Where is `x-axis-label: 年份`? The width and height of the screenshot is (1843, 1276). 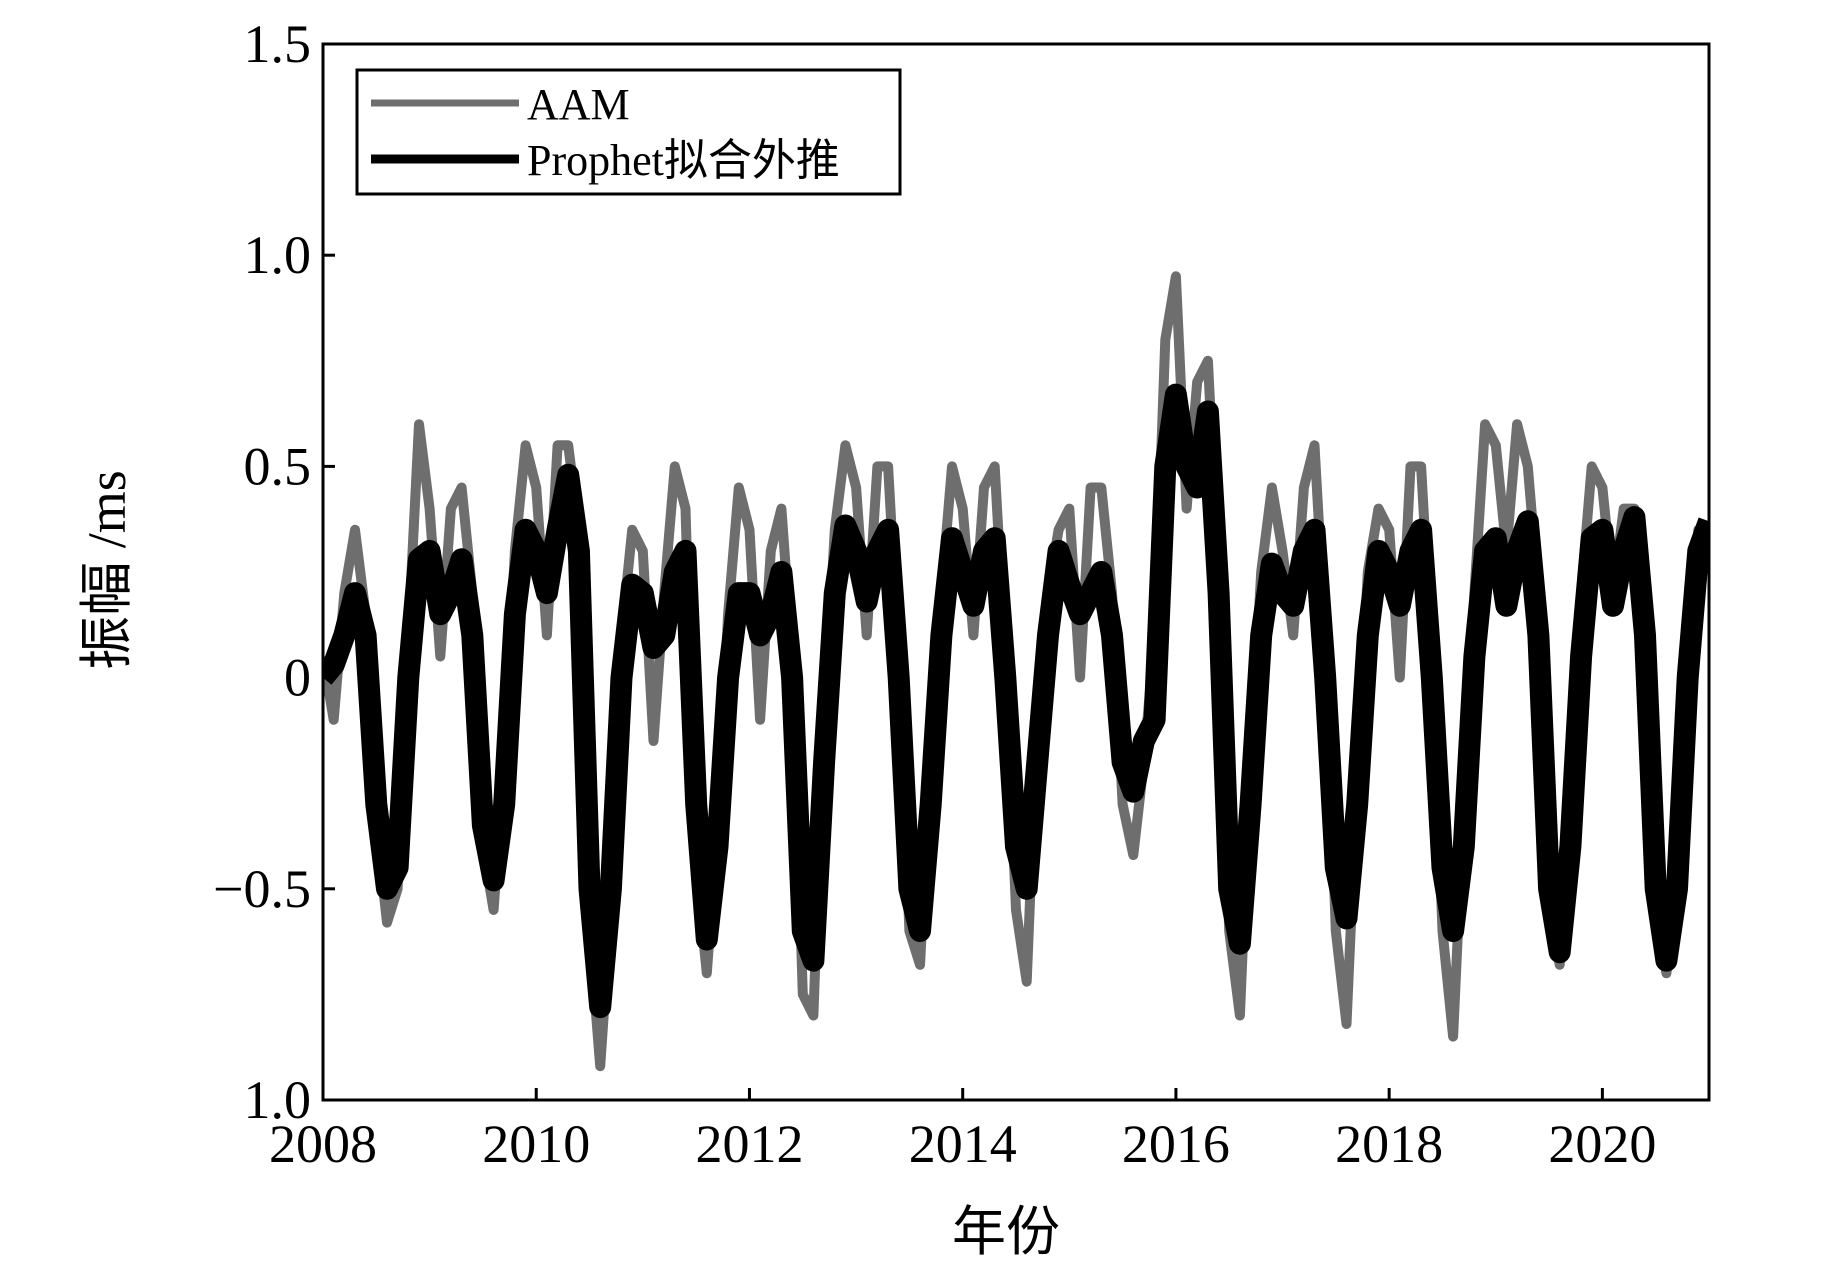 x-axis-label: 年份 is located at coordinates (1006, 1232).